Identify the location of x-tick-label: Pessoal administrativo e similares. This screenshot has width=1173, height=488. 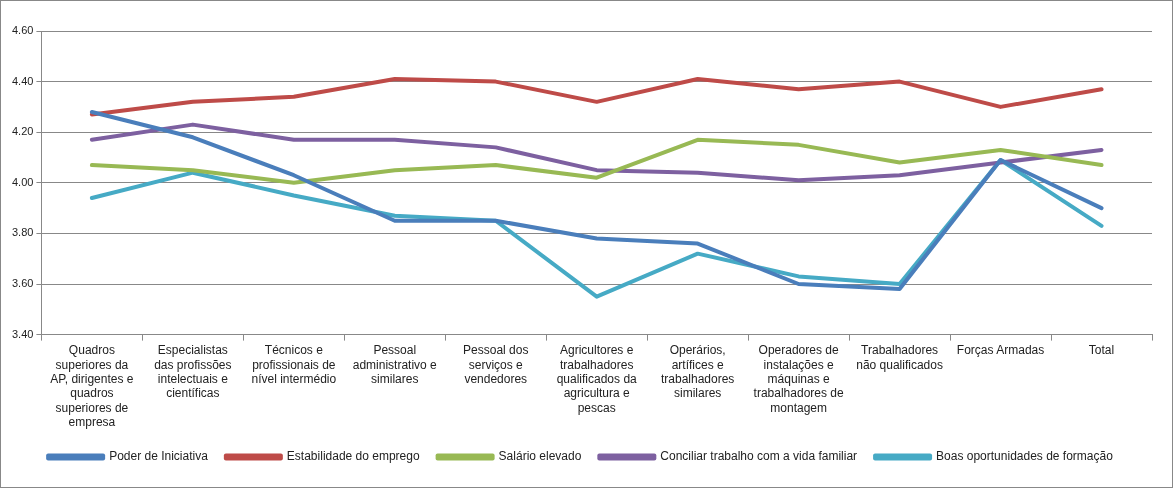
(395, 364).